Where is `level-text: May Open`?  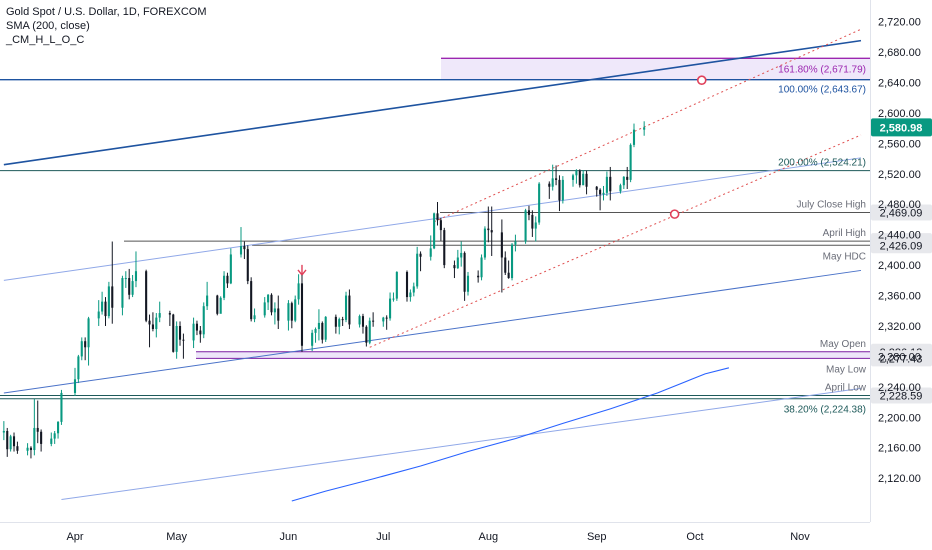
level-text: May Open is located at coordinates (843, 344).